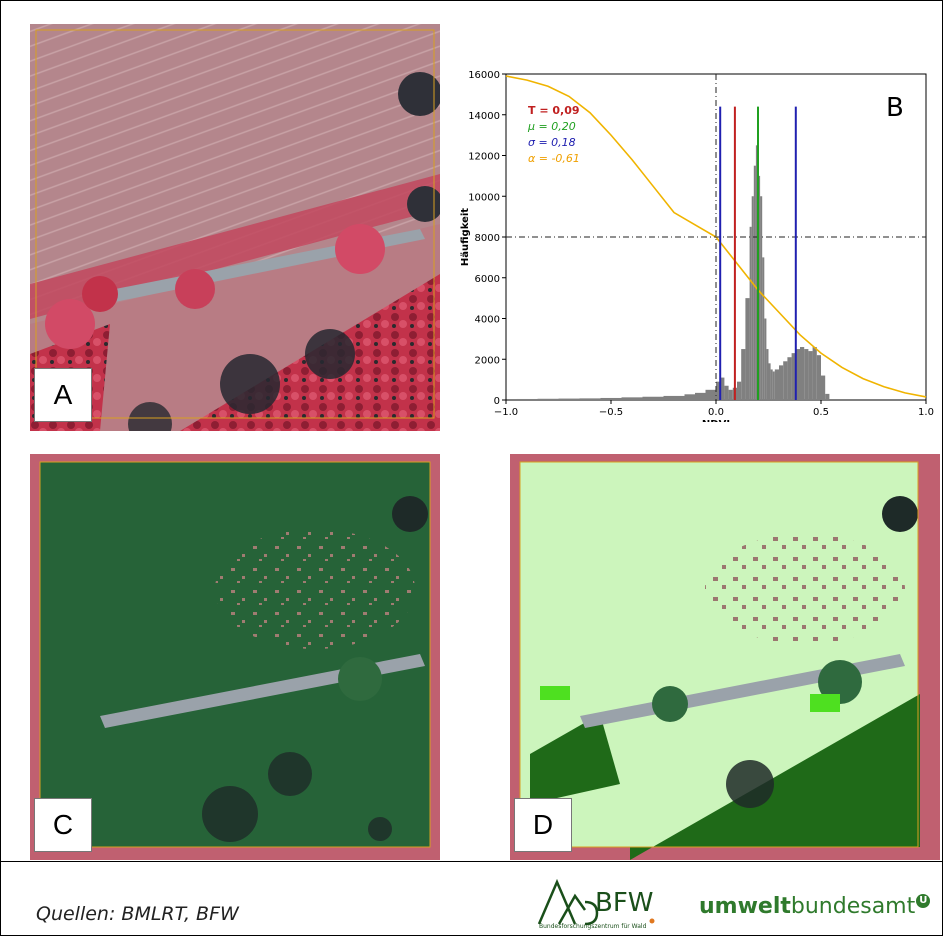  Describe the element at coordinates (484, 197) in the screenshot. I see `y-tick-label: 10000` at that location.